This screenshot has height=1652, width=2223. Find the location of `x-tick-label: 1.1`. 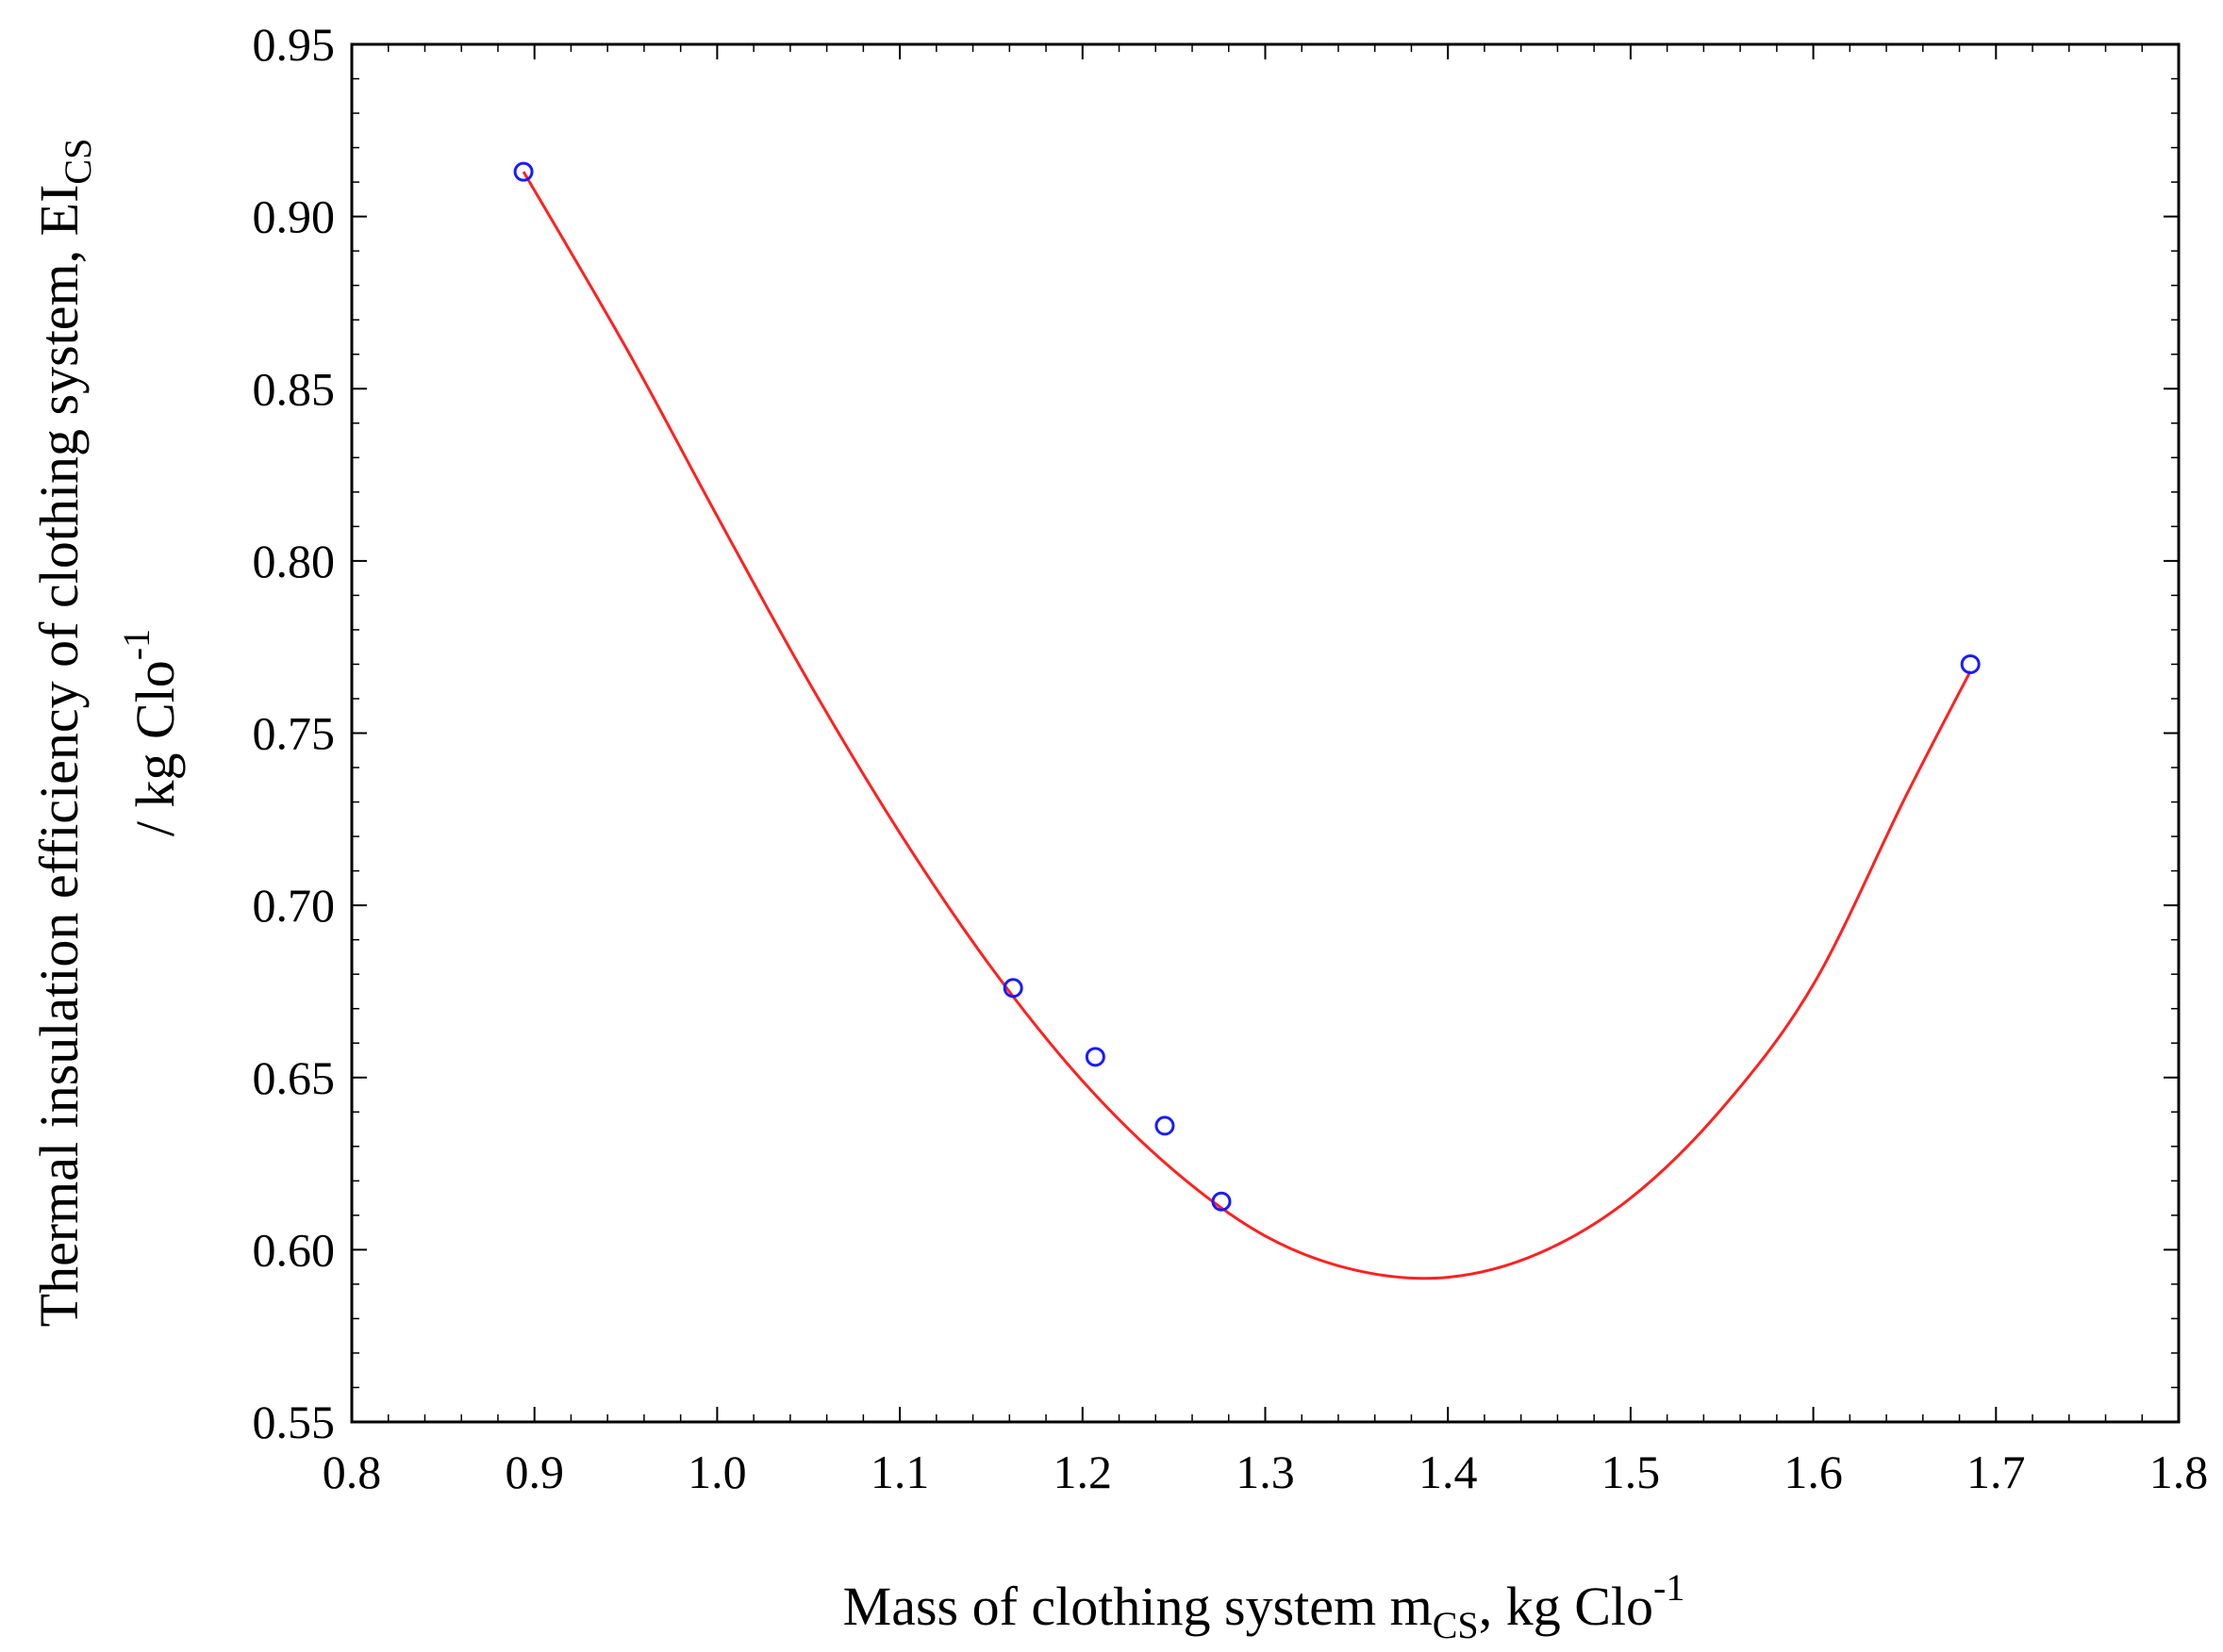

x-tick-label: 1.1 is located at coordinates (900, 1472).